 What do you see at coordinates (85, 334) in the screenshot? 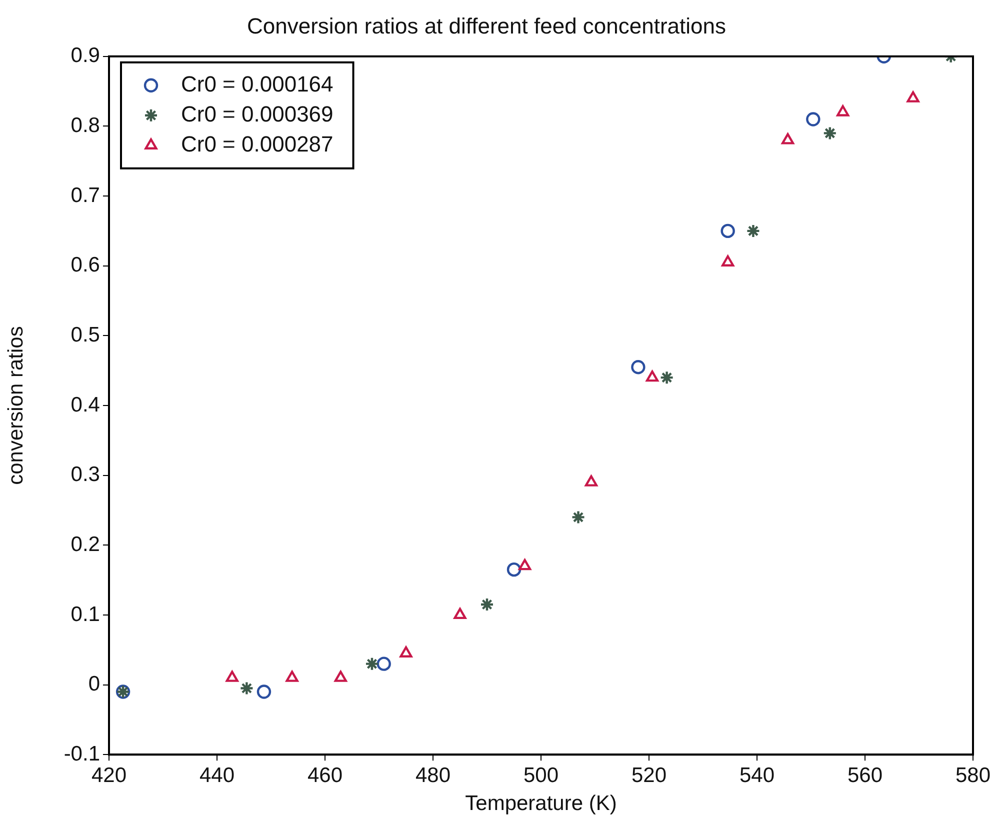
I see `y-tick-label: 0.5` at bounding box center [85, 334].